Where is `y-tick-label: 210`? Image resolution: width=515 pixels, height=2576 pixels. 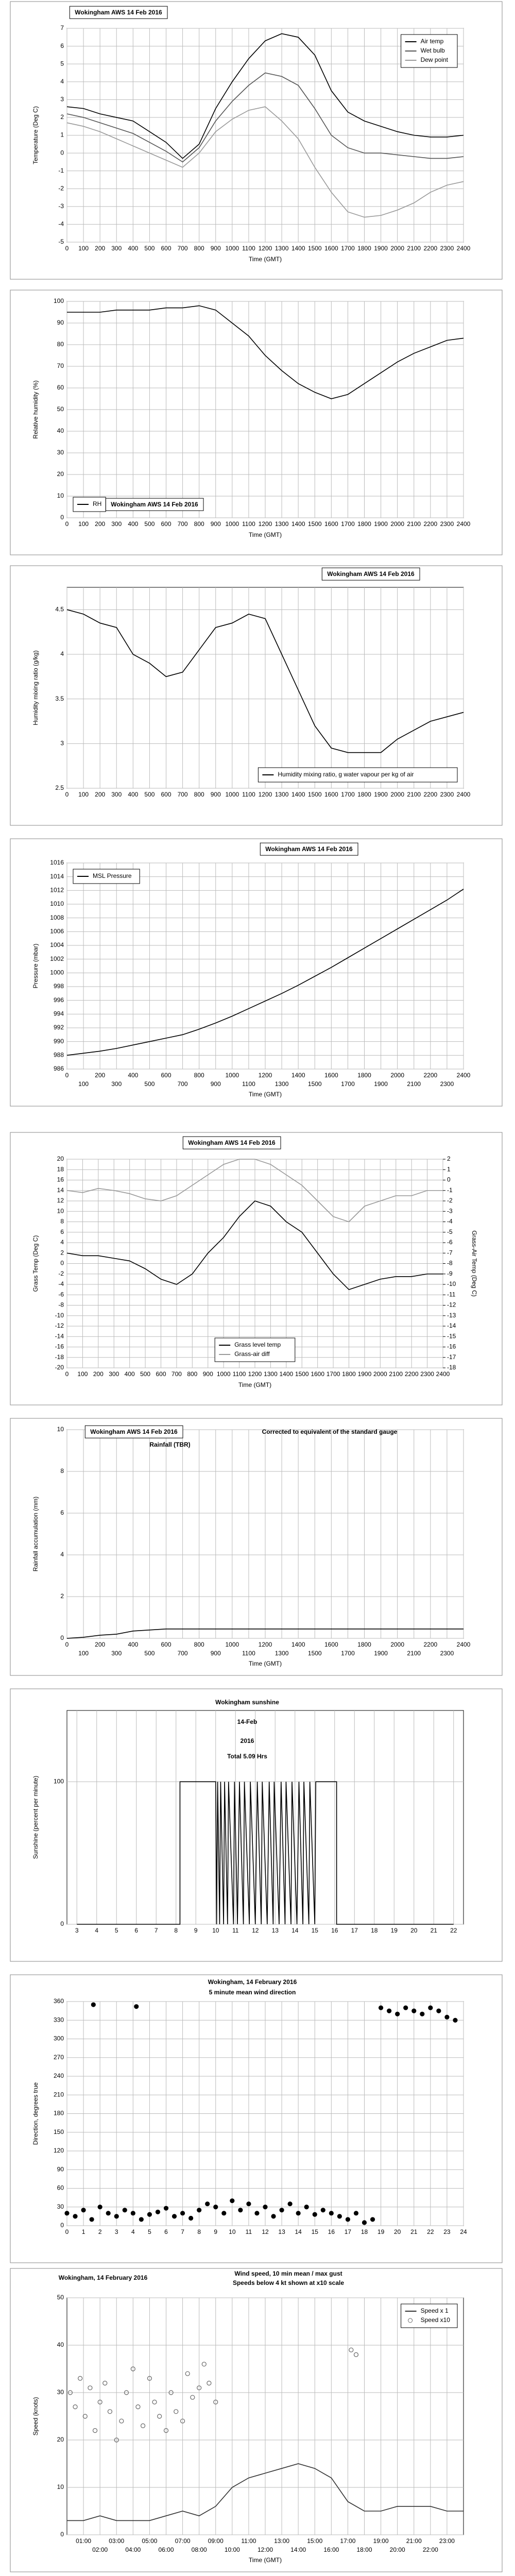 y-tick-label: 210 is located at coordinates (59, 2094).